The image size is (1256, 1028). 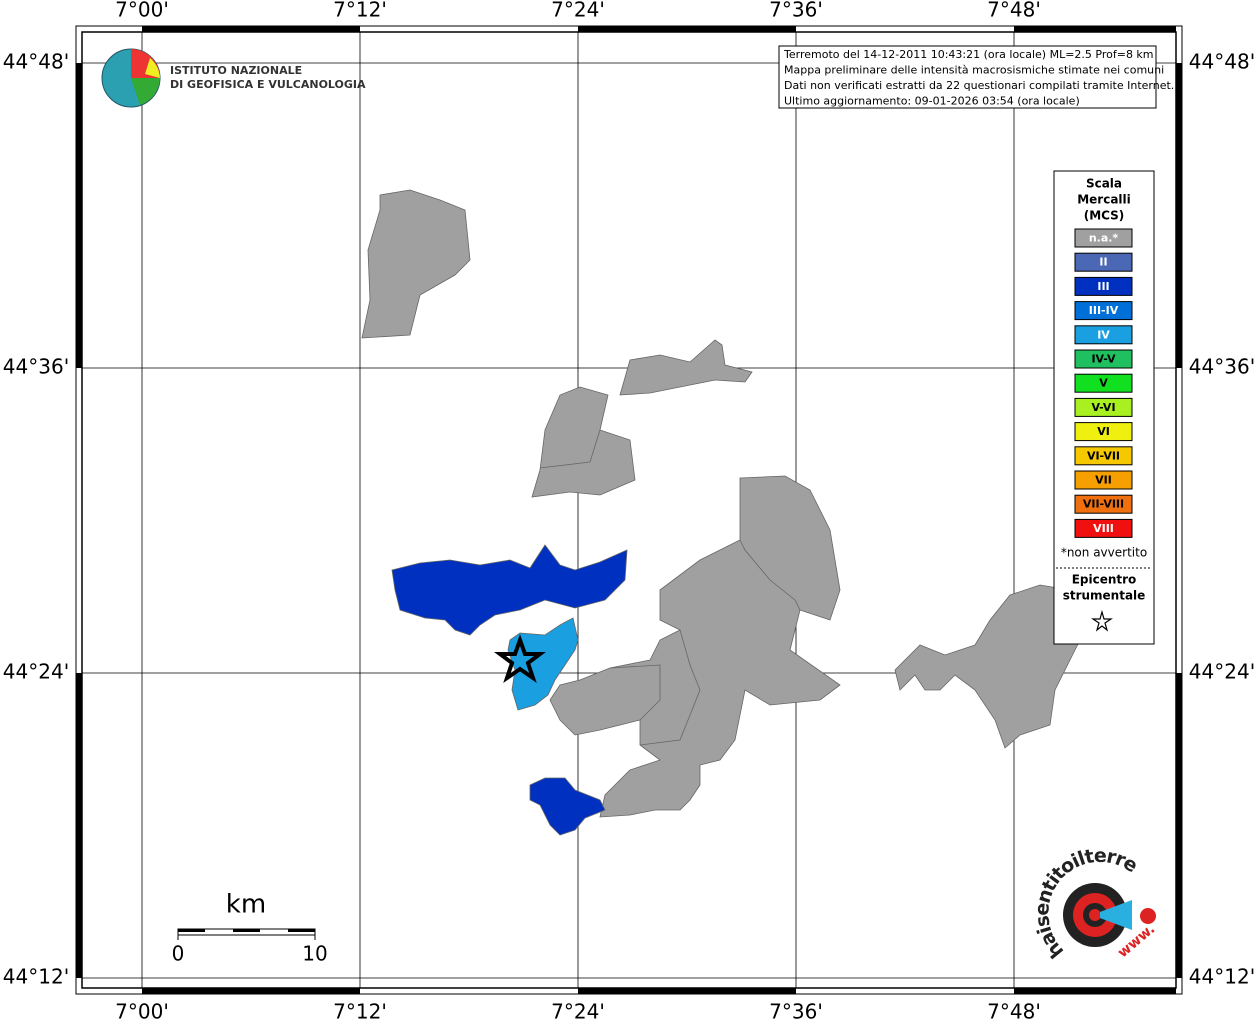 I want to click on legend-label: VII-VIII, so click(x=1103, y=504).